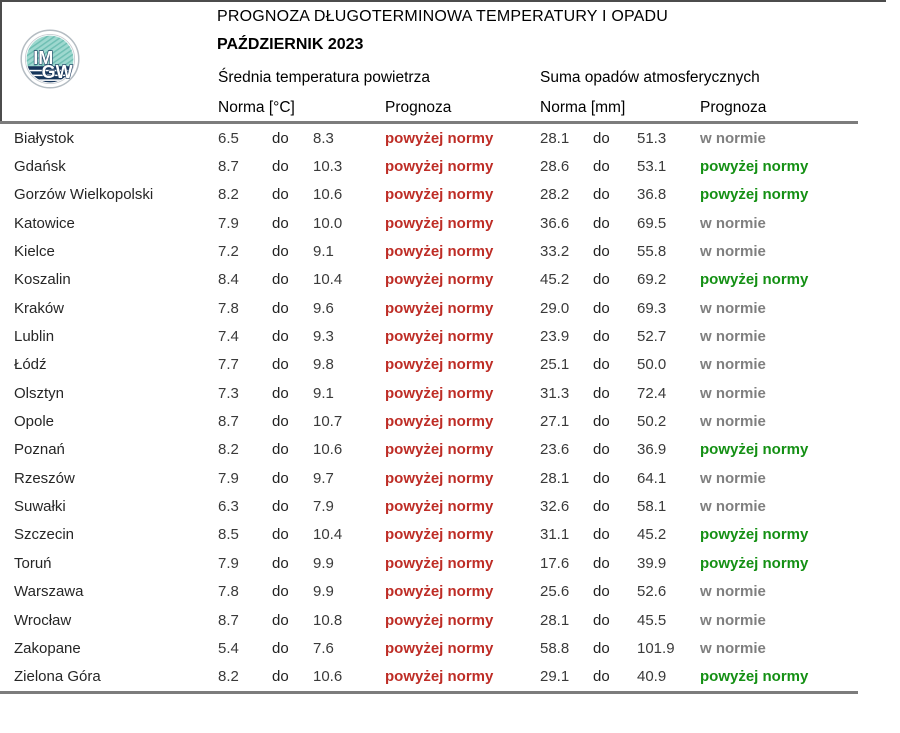 This screenshot has width=900, height=733. Describe the element at coordinates (652, 280) in the screenshot. I see `precip-norm-high: 69.2` at that location.